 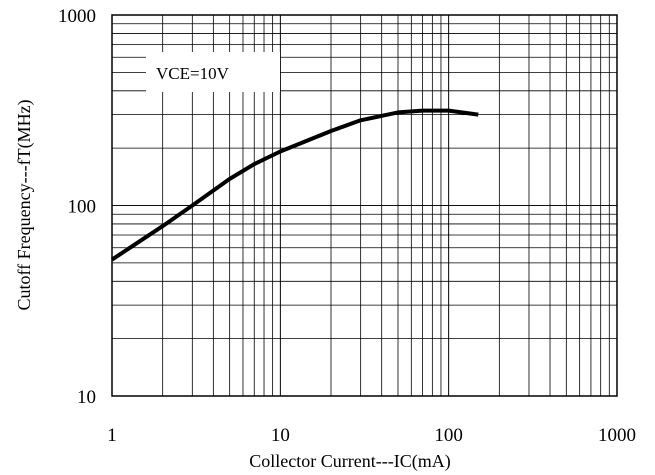 I want to click on y-tick-label: 1000, so click(x=77, y=16).